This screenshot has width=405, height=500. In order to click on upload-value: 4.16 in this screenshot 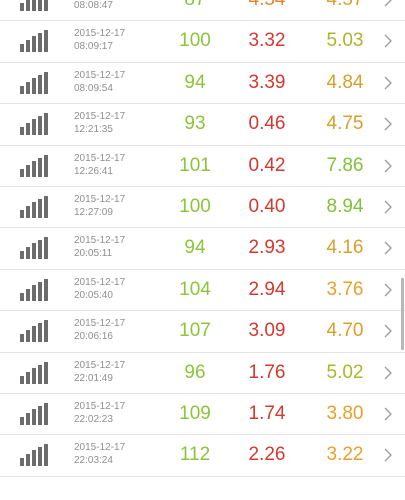, I will do `click(345, 248)`.